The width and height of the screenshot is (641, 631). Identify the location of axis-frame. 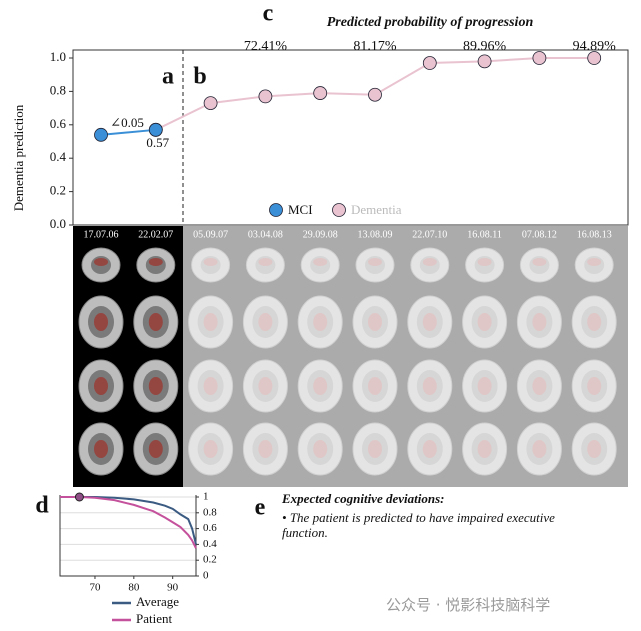
(128, 536).